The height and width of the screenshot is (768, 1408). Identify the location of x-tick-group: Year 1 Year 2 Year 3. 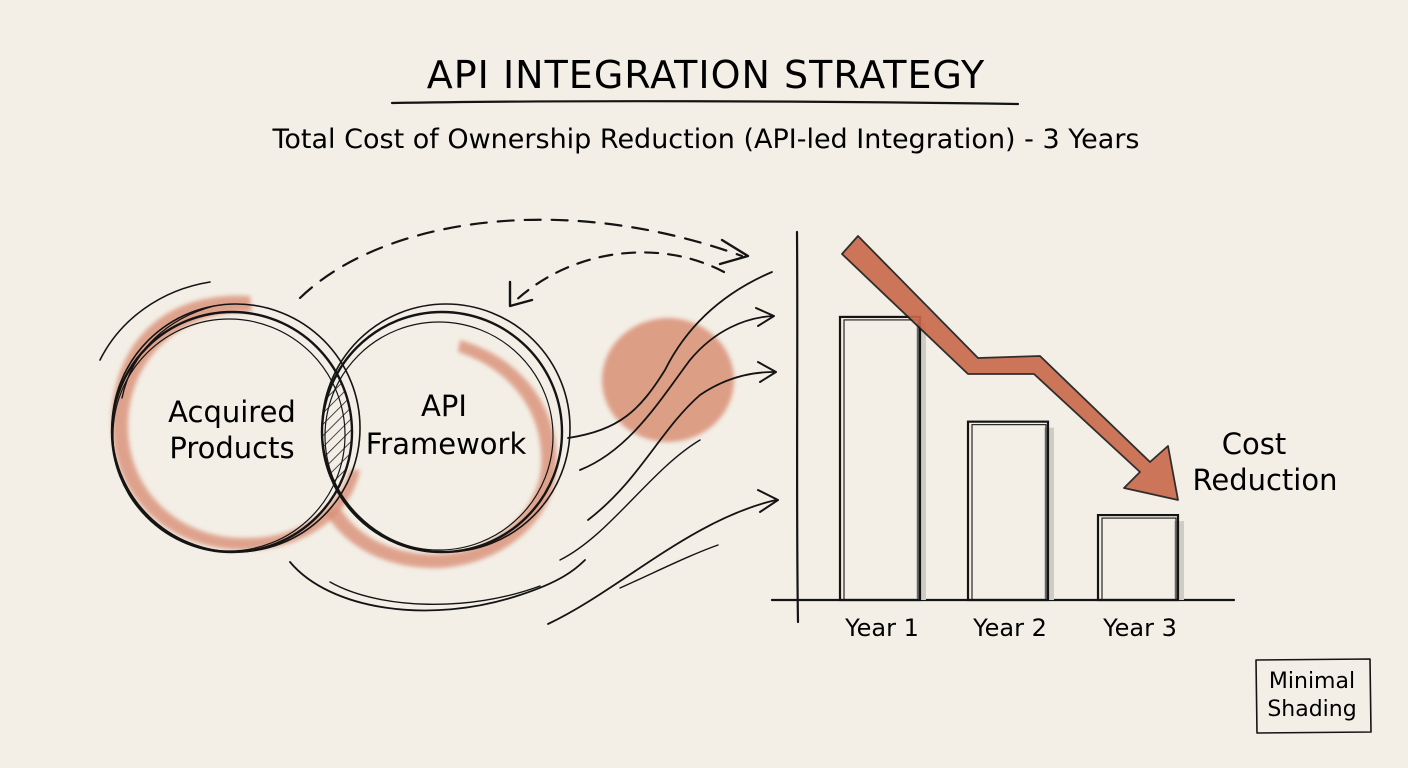
(1010, 628).